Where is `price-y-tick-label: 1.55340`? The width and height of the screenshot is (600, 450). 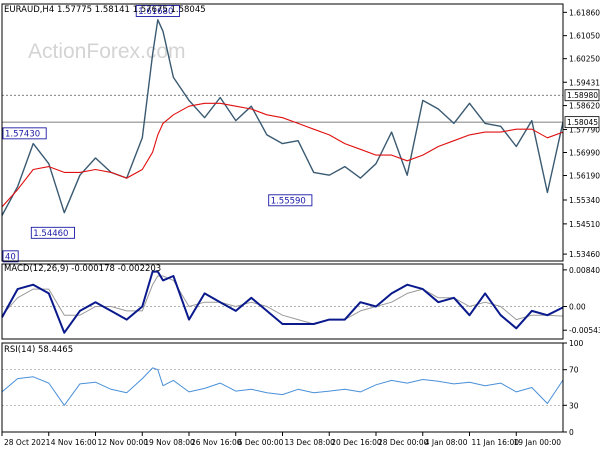
price-y-tick-label: 1.55340 is located at coordinates (584, 200).